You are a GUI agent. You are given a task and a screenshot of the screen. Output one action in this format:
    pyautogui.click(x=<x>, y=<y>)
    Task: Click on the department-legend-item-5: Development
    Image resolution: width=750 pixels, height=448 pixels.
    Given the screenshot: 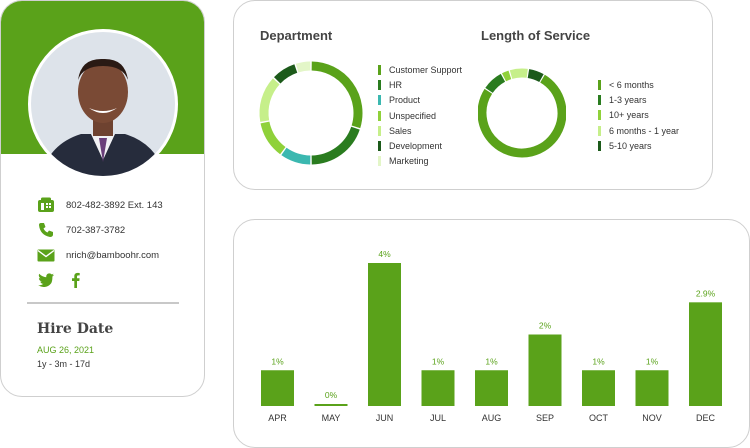 What is the action you would take?
    pyautogui.click(x=420, y=145)
    